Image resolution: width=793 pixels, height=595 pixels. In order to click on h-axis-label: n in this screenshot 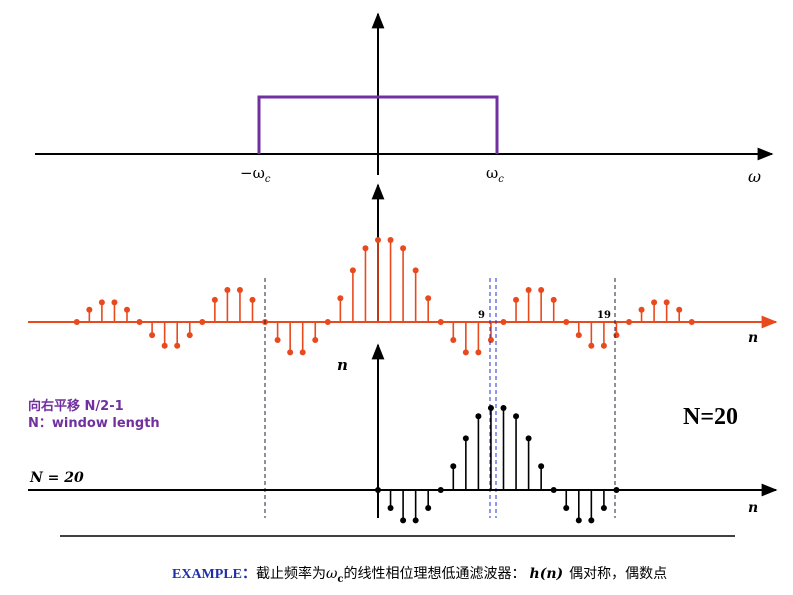, I will do `click(342, 365)`.